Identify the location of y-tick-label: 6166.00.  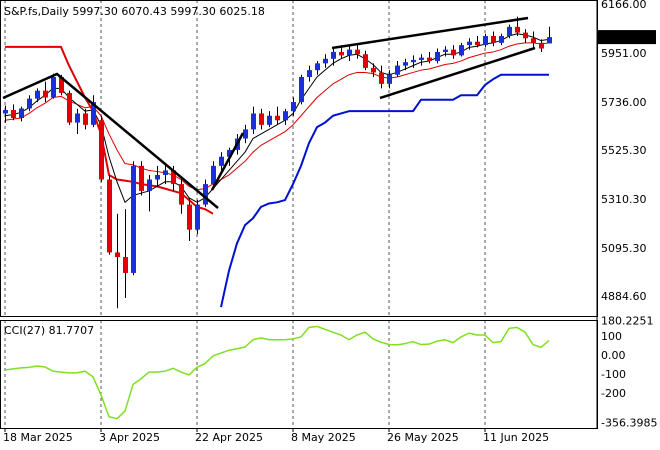
(624, 5).